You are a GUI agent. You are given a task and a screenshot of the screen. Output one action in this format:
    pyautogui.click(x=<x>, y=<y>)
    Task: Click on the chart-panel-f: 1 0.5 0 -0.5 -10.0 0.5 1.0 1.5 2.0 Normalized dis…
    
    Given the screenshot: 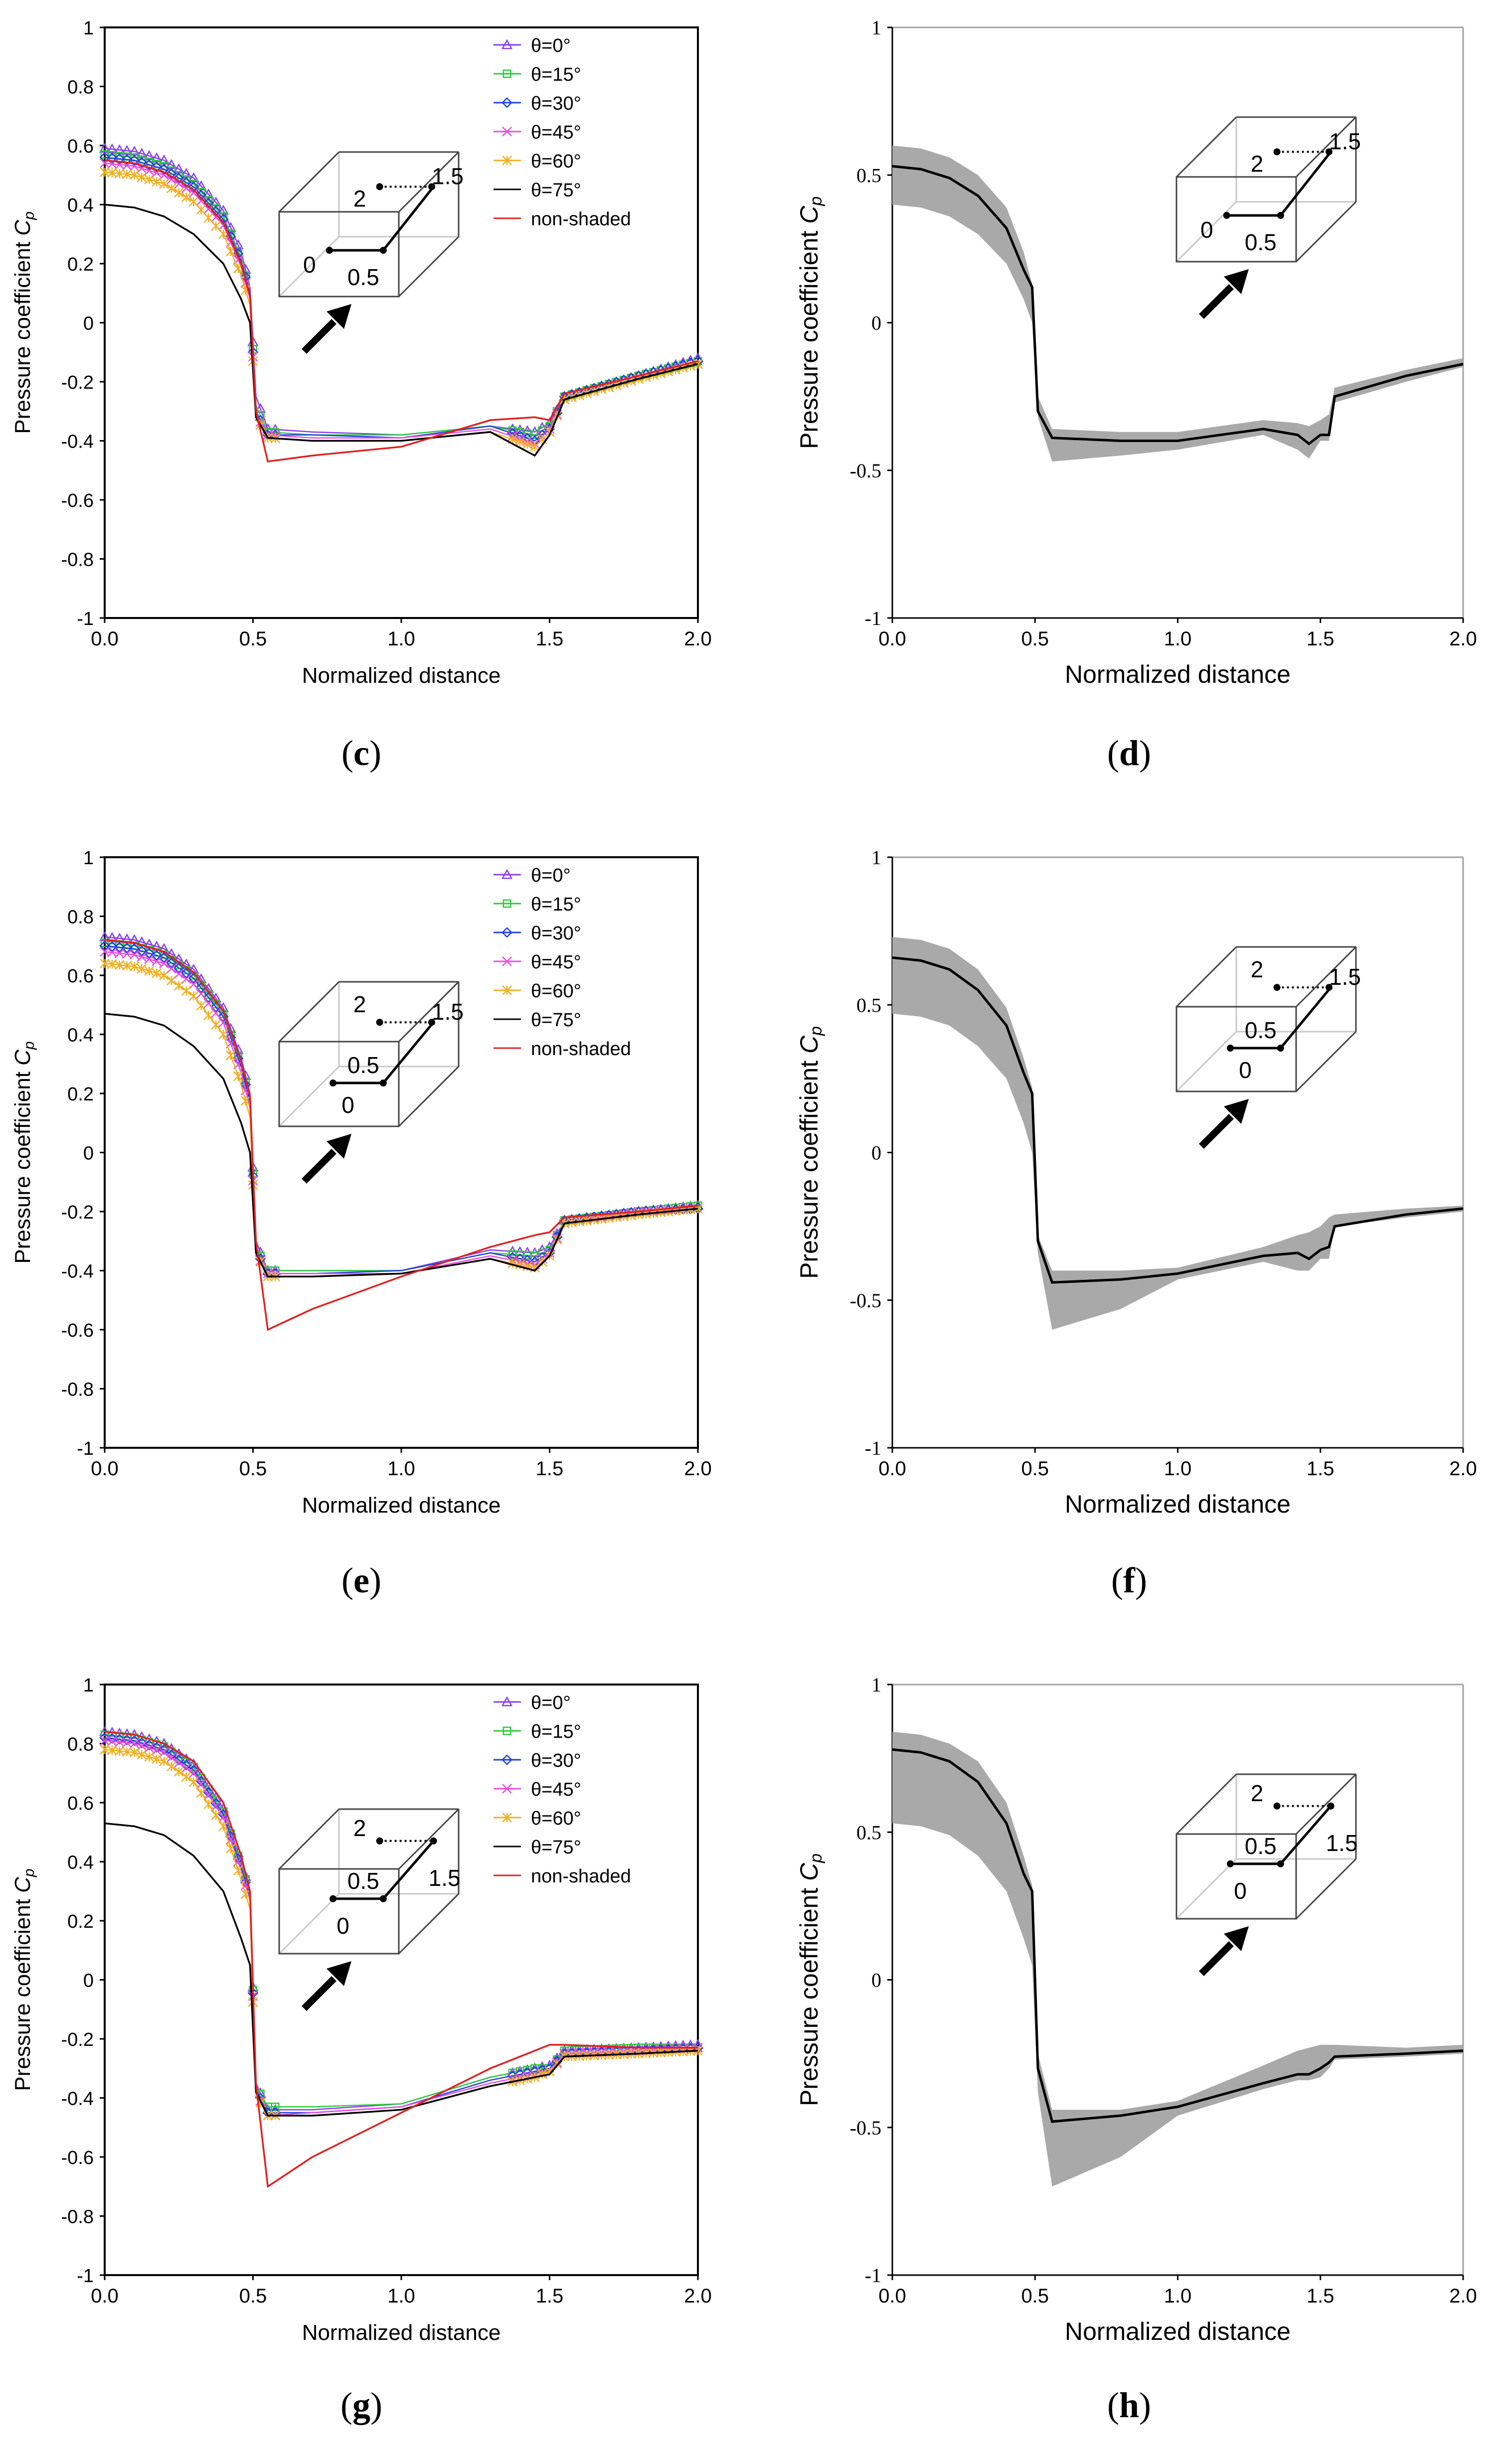 What is the action you would take?
    pyautogui.click(x=1136, y=1182)
    